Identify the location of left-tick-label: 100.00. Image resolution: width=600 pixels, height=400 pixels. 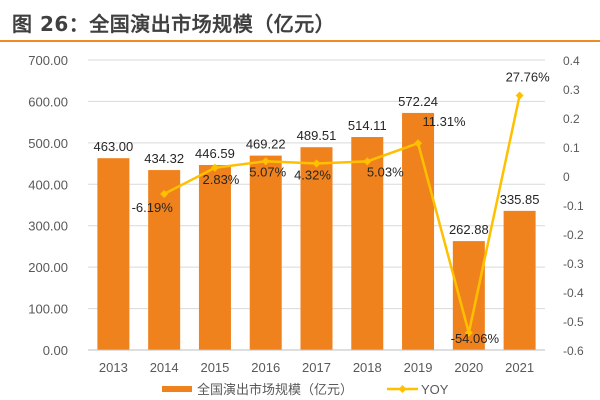
(48, 309).